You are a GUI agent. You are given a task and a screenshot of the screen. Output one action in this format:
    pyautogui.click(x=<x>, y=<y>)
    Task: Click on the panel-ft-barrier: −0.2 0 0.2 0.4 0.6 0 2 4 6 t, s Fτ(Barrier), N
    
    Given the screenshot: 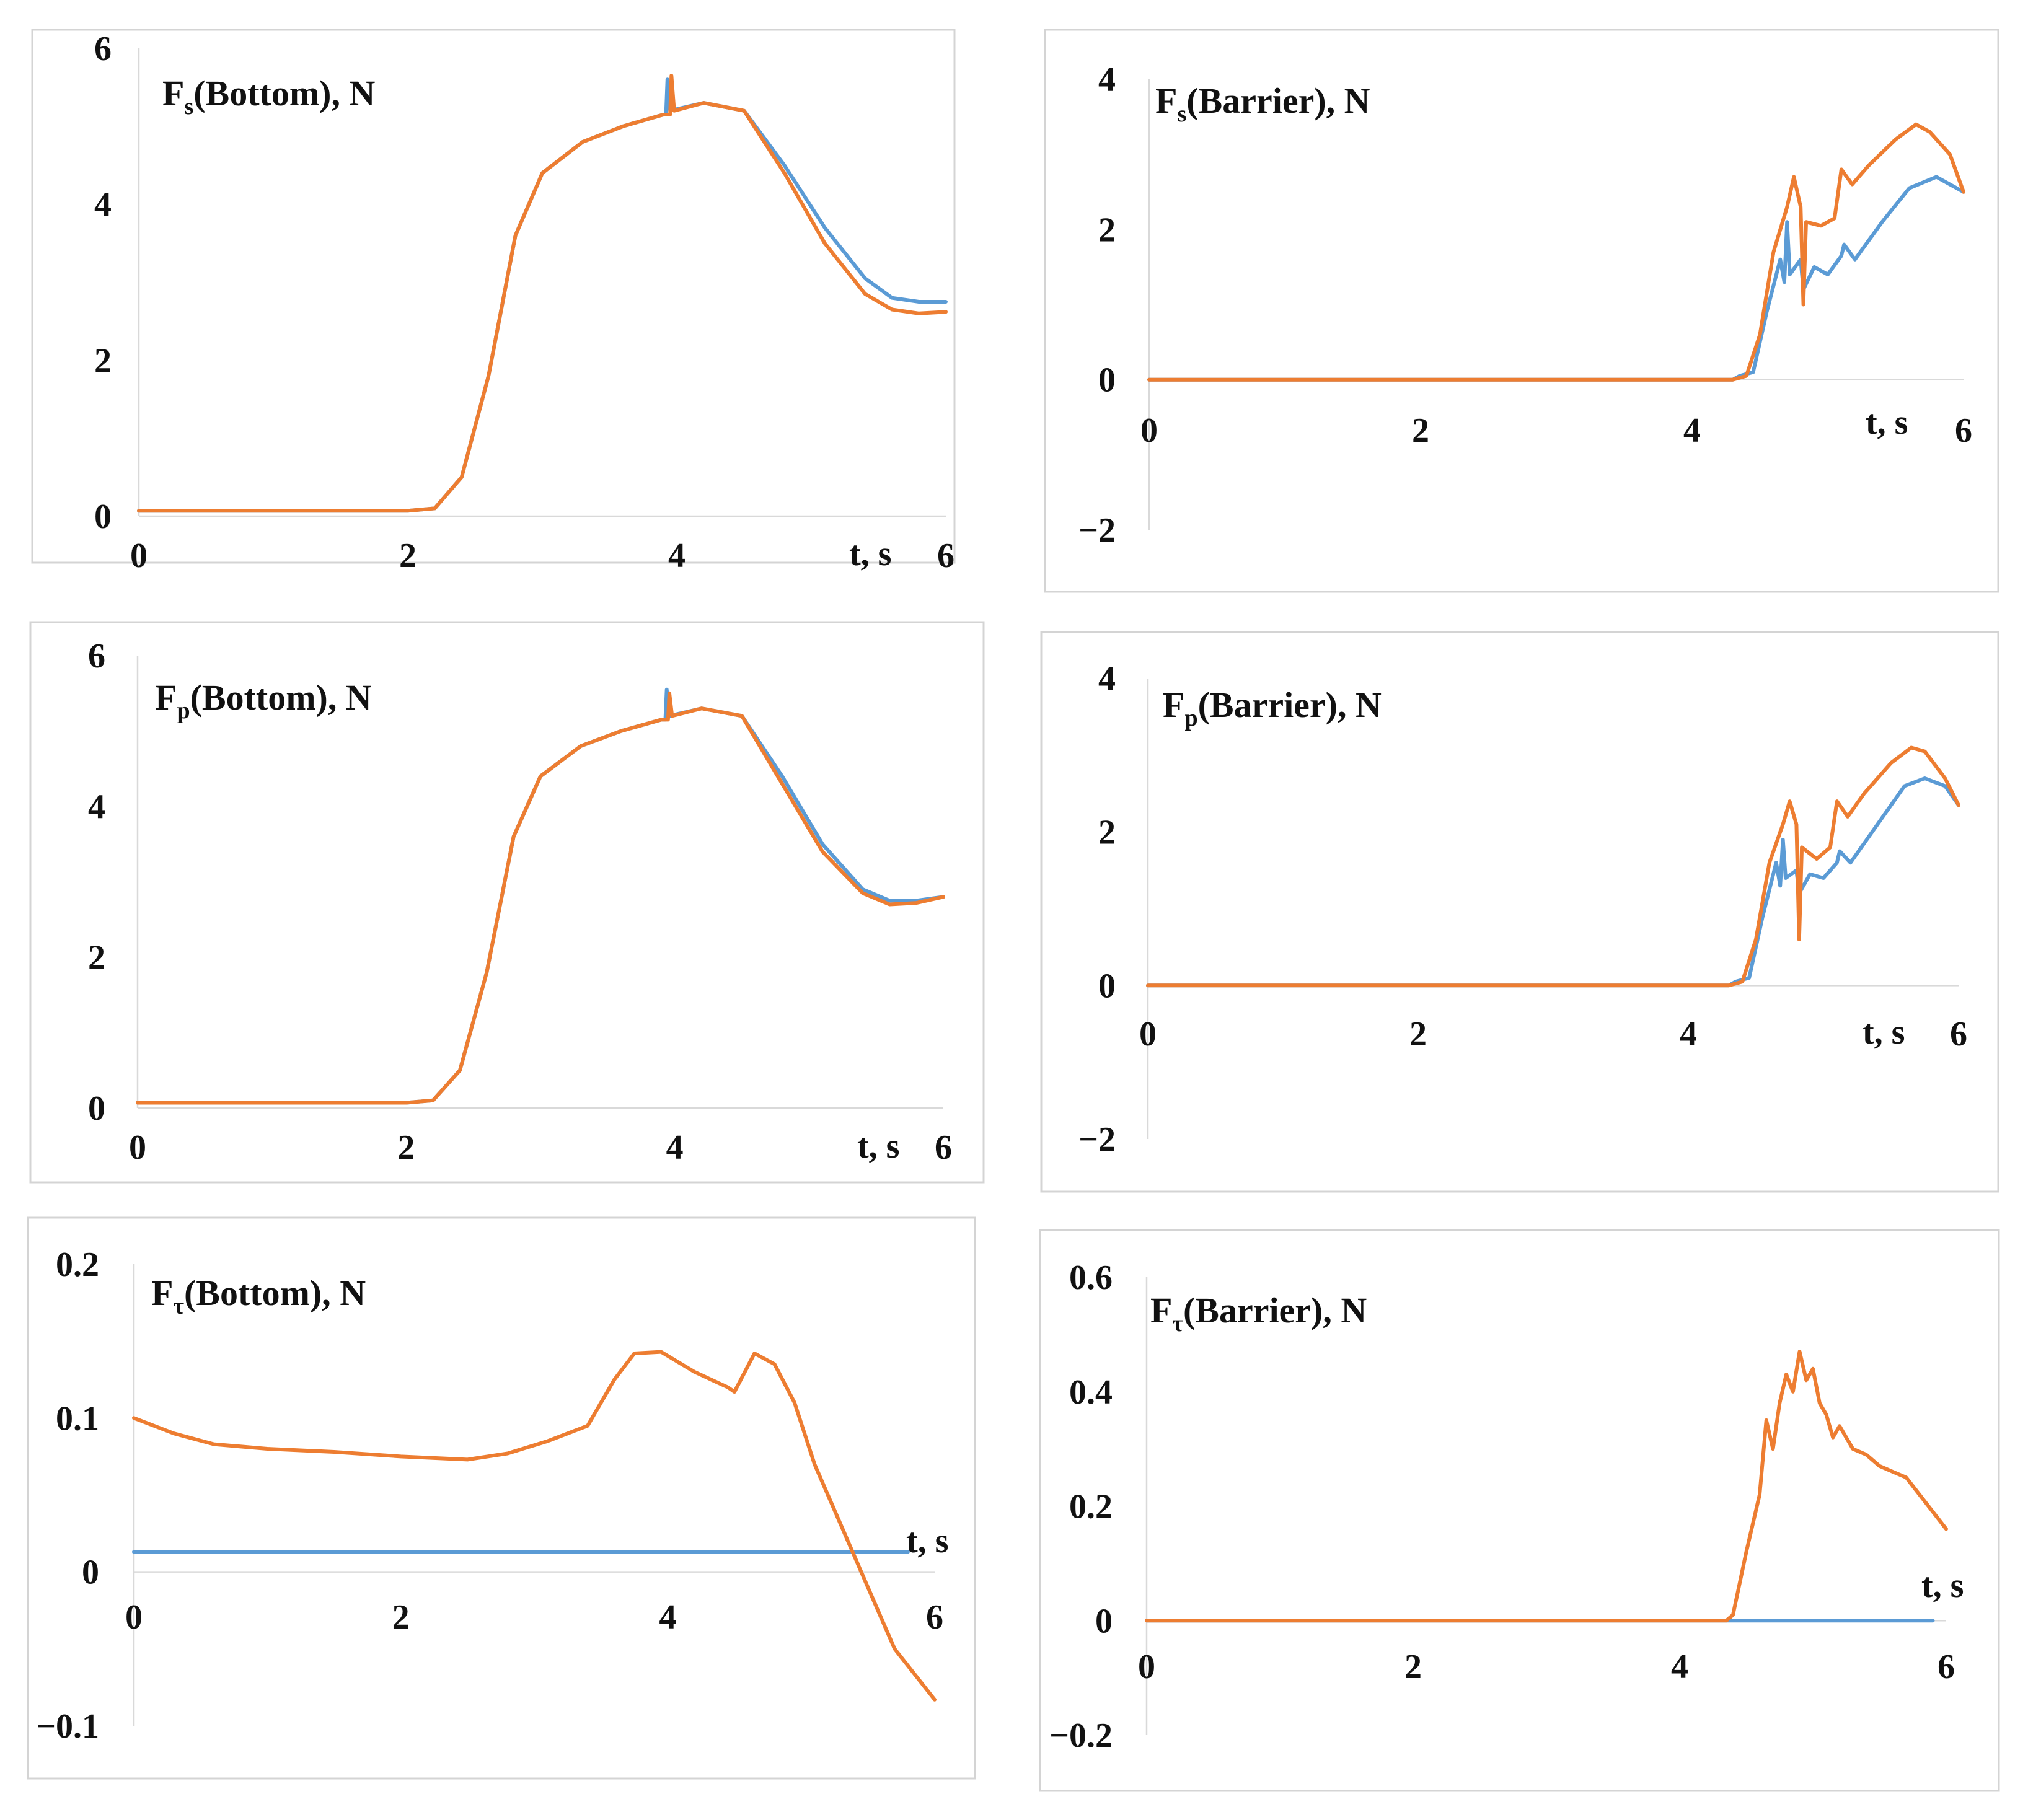 What is the action you would take?
    pyautogui.click(x=1520, y=1511)
    